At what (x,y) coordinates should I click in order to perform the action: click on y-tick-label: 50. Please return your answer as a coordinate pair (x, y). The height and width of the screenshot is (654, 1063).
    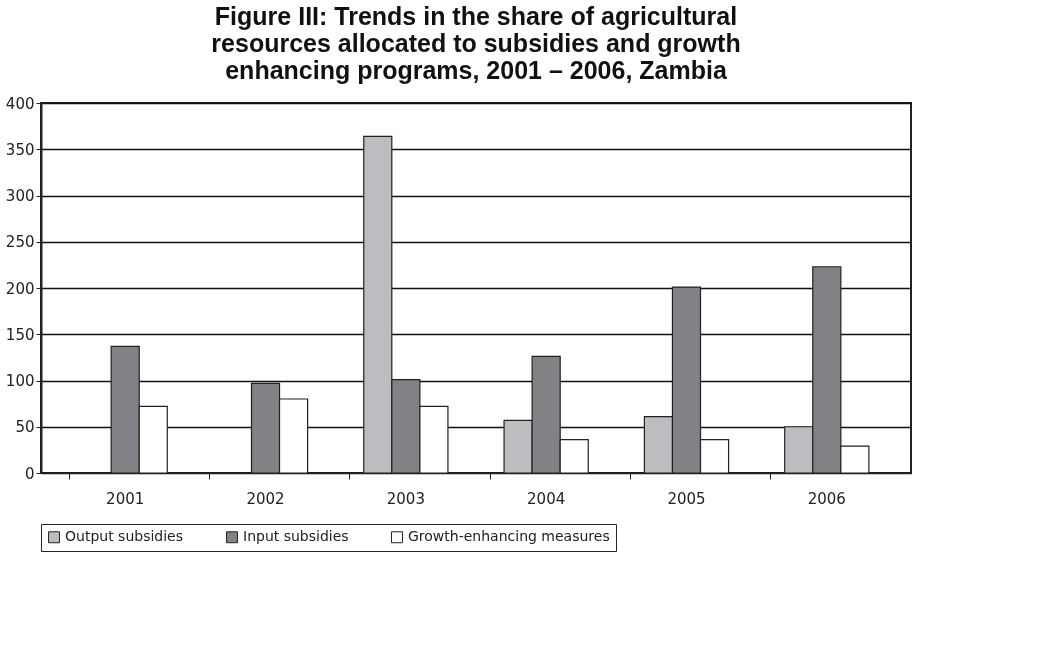
    Looking at the image, I should click on (25, 427).